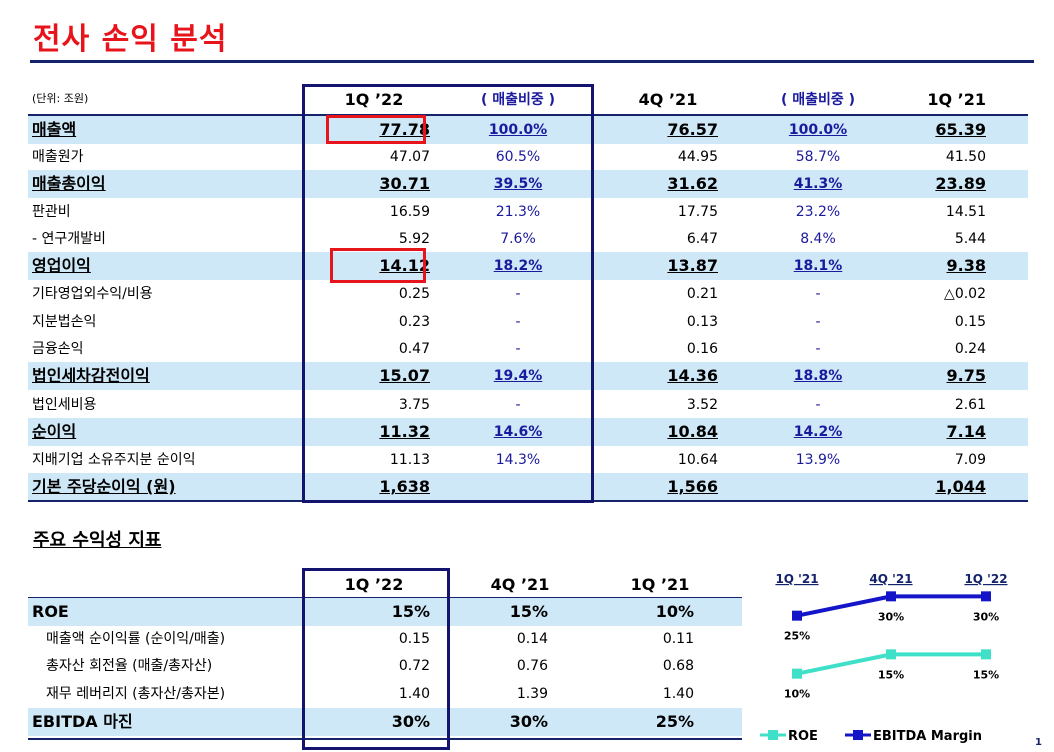 This screenshot has width=1054, height=752. What do you see at coordinates (678, 666) in the screenshot?
I see `metric-1q21: 0.68` at bounding box center [678, 666].